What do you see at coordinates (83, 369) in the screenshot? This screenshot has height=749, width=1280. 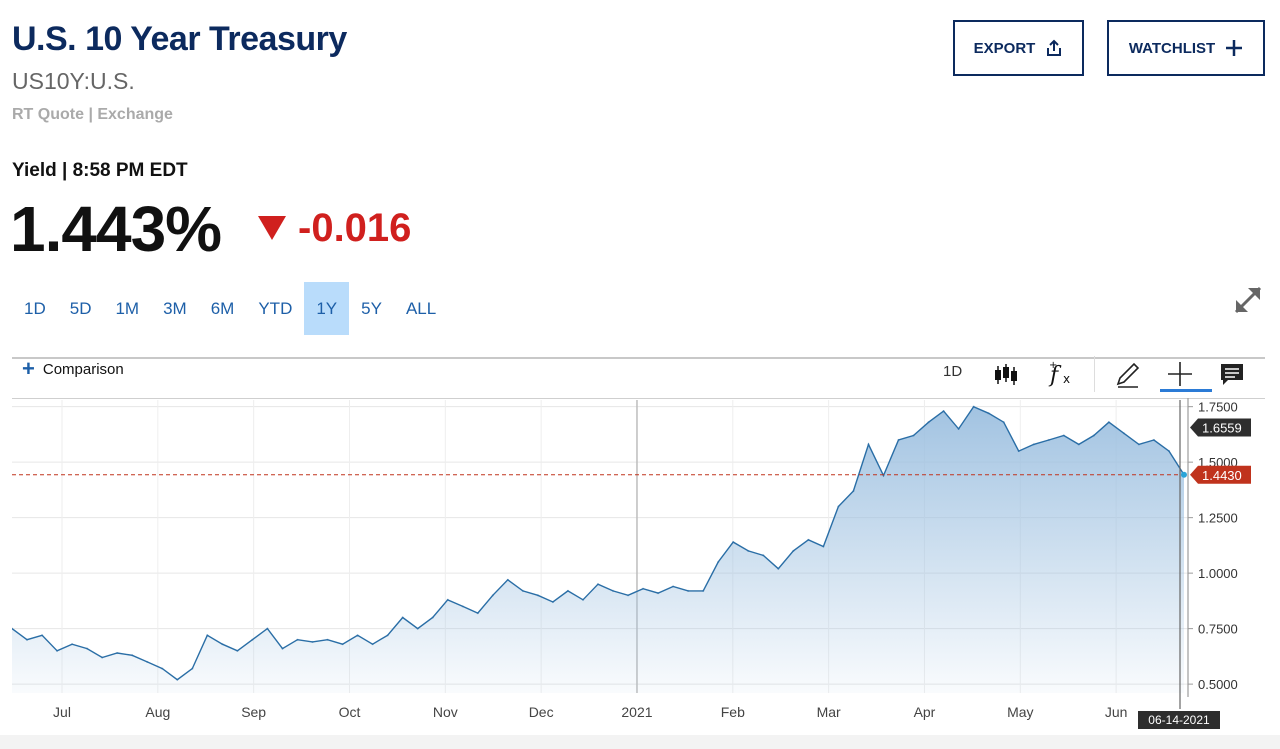 I see `comparison-label: Comparison` at bounding box center [83, 369].